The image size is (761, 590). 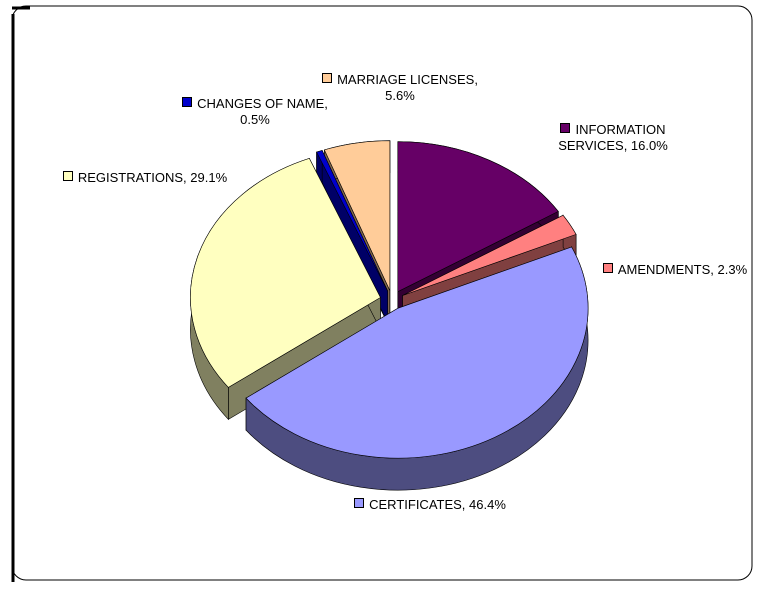 I want to click on data-label-text: AMENDMENTS, 2.3%, so click(x=682, y=269).